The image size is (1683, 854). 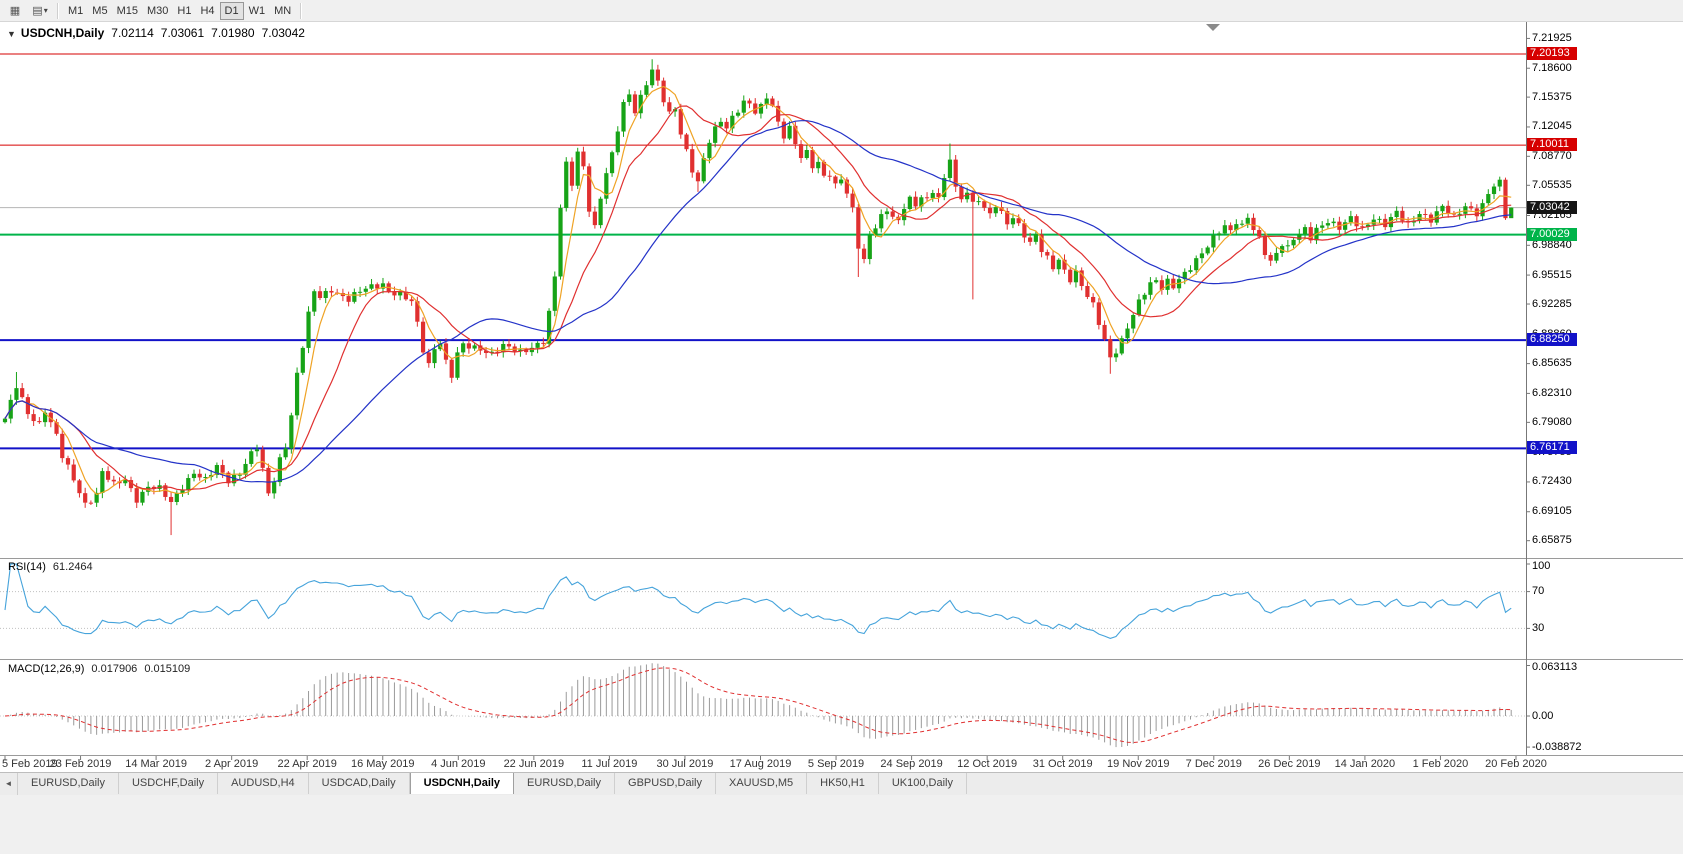 I want to click on price-tick: 6.79080, so click(x=1552, y=421).